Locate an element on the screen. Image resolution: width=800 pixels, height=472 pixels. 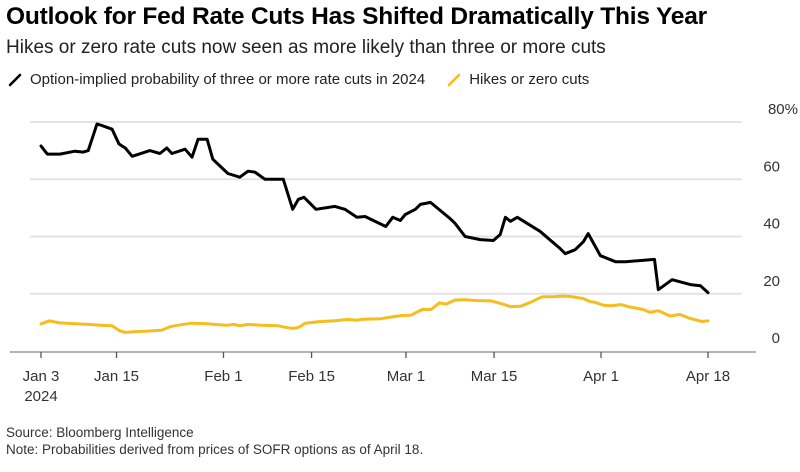
legend-item-hikes-or-zero-cuts: Hikes or zero cuts is located at coordinates (518, 79).